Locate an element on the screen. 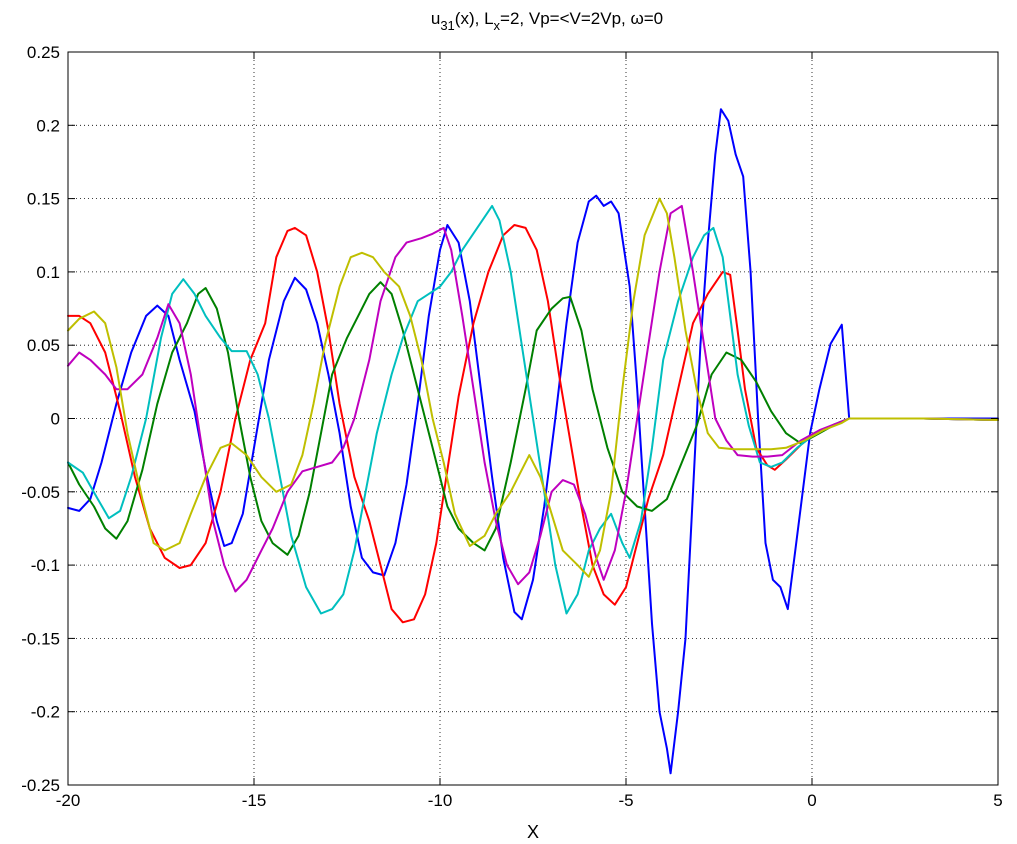  y-tick-label: 0 is located at coordinates (55, 419).